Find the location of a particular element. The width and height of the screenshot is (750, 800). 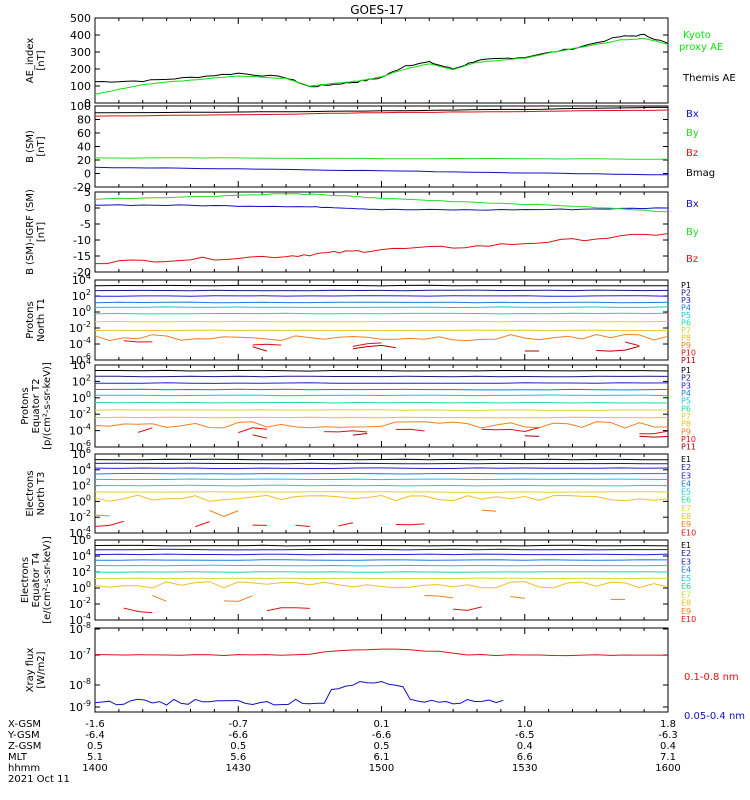

protons-t1-ytick-label: 10² is located at coordinates (81, 295).